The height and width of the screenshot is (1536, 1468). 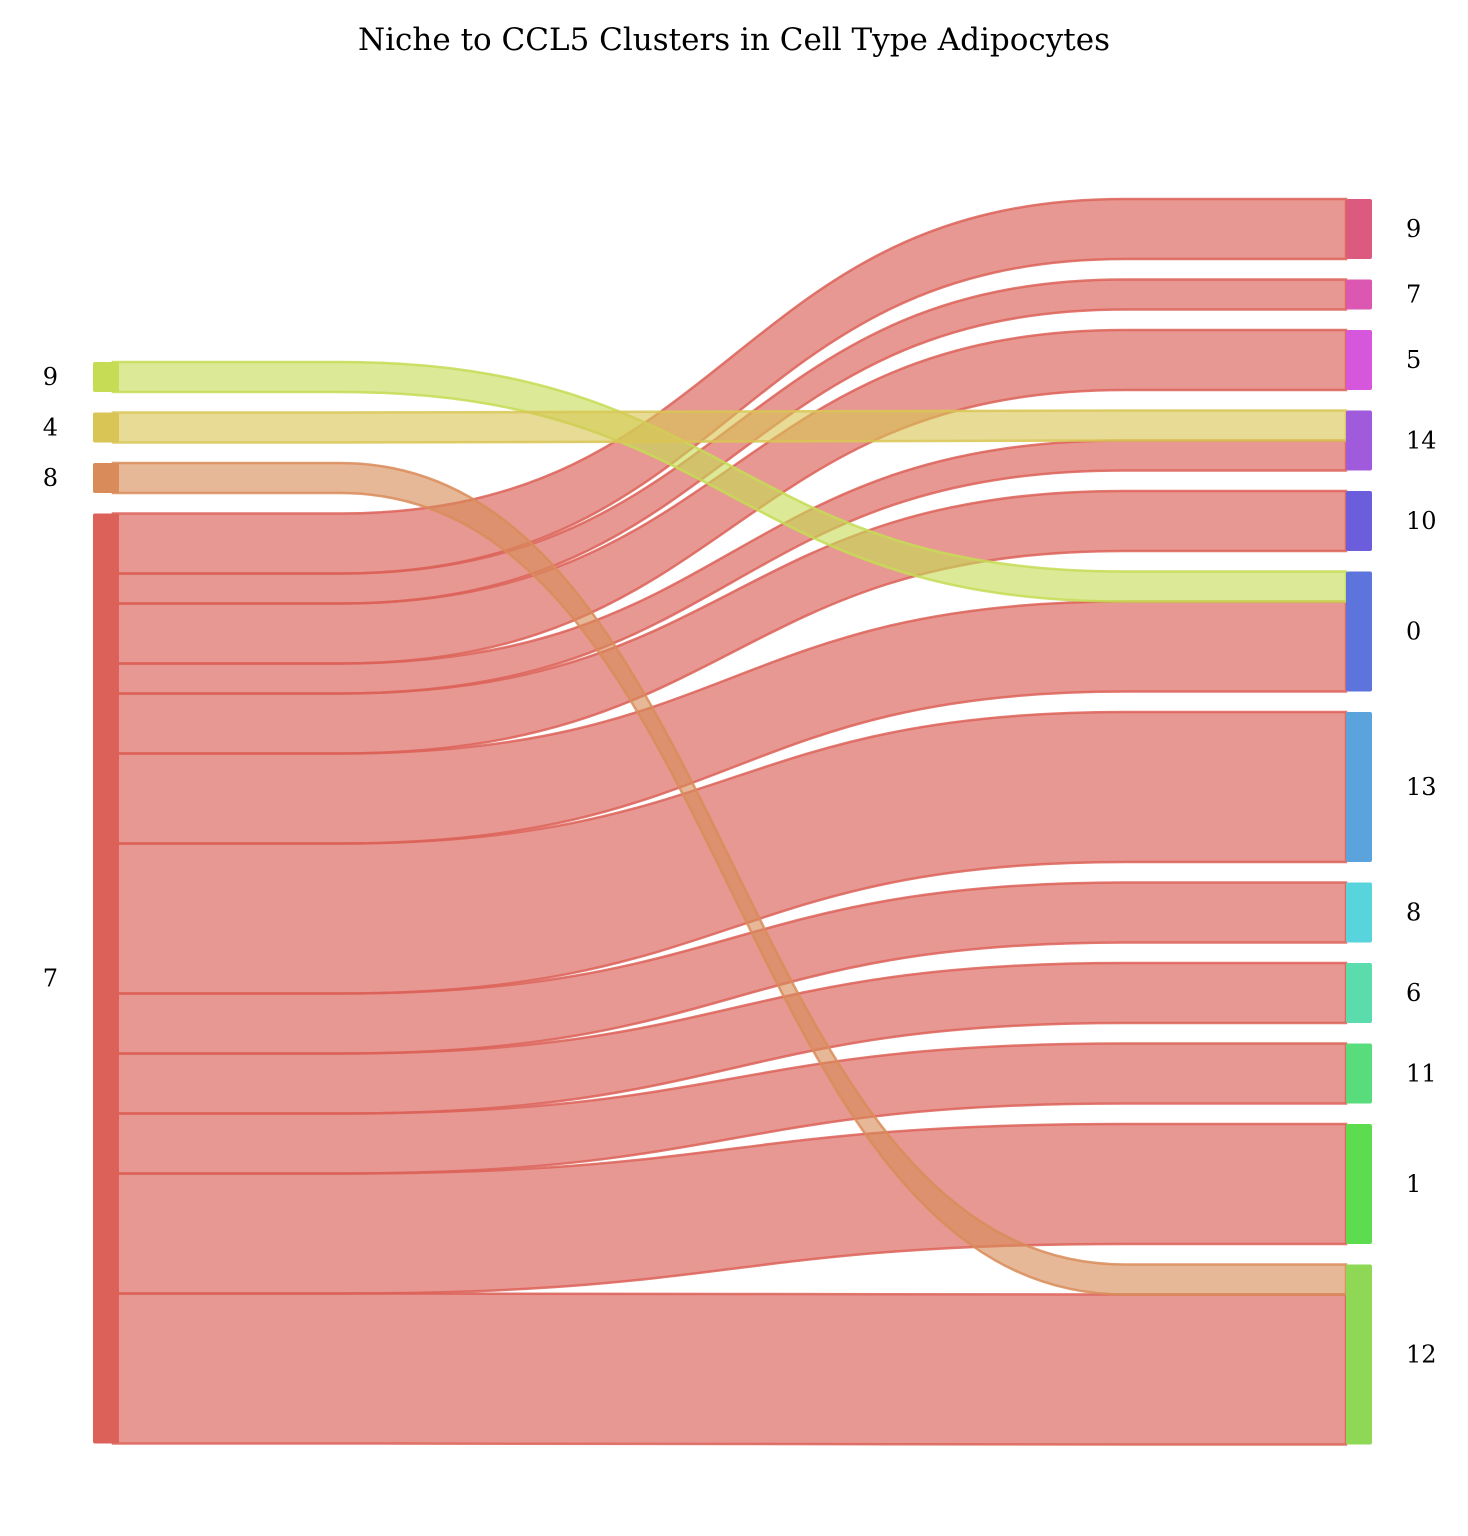 What do you see at coordinates (1413, 632) in the screenshot?
I see `target-label-0: 0` at bounding box center [1413, 632].